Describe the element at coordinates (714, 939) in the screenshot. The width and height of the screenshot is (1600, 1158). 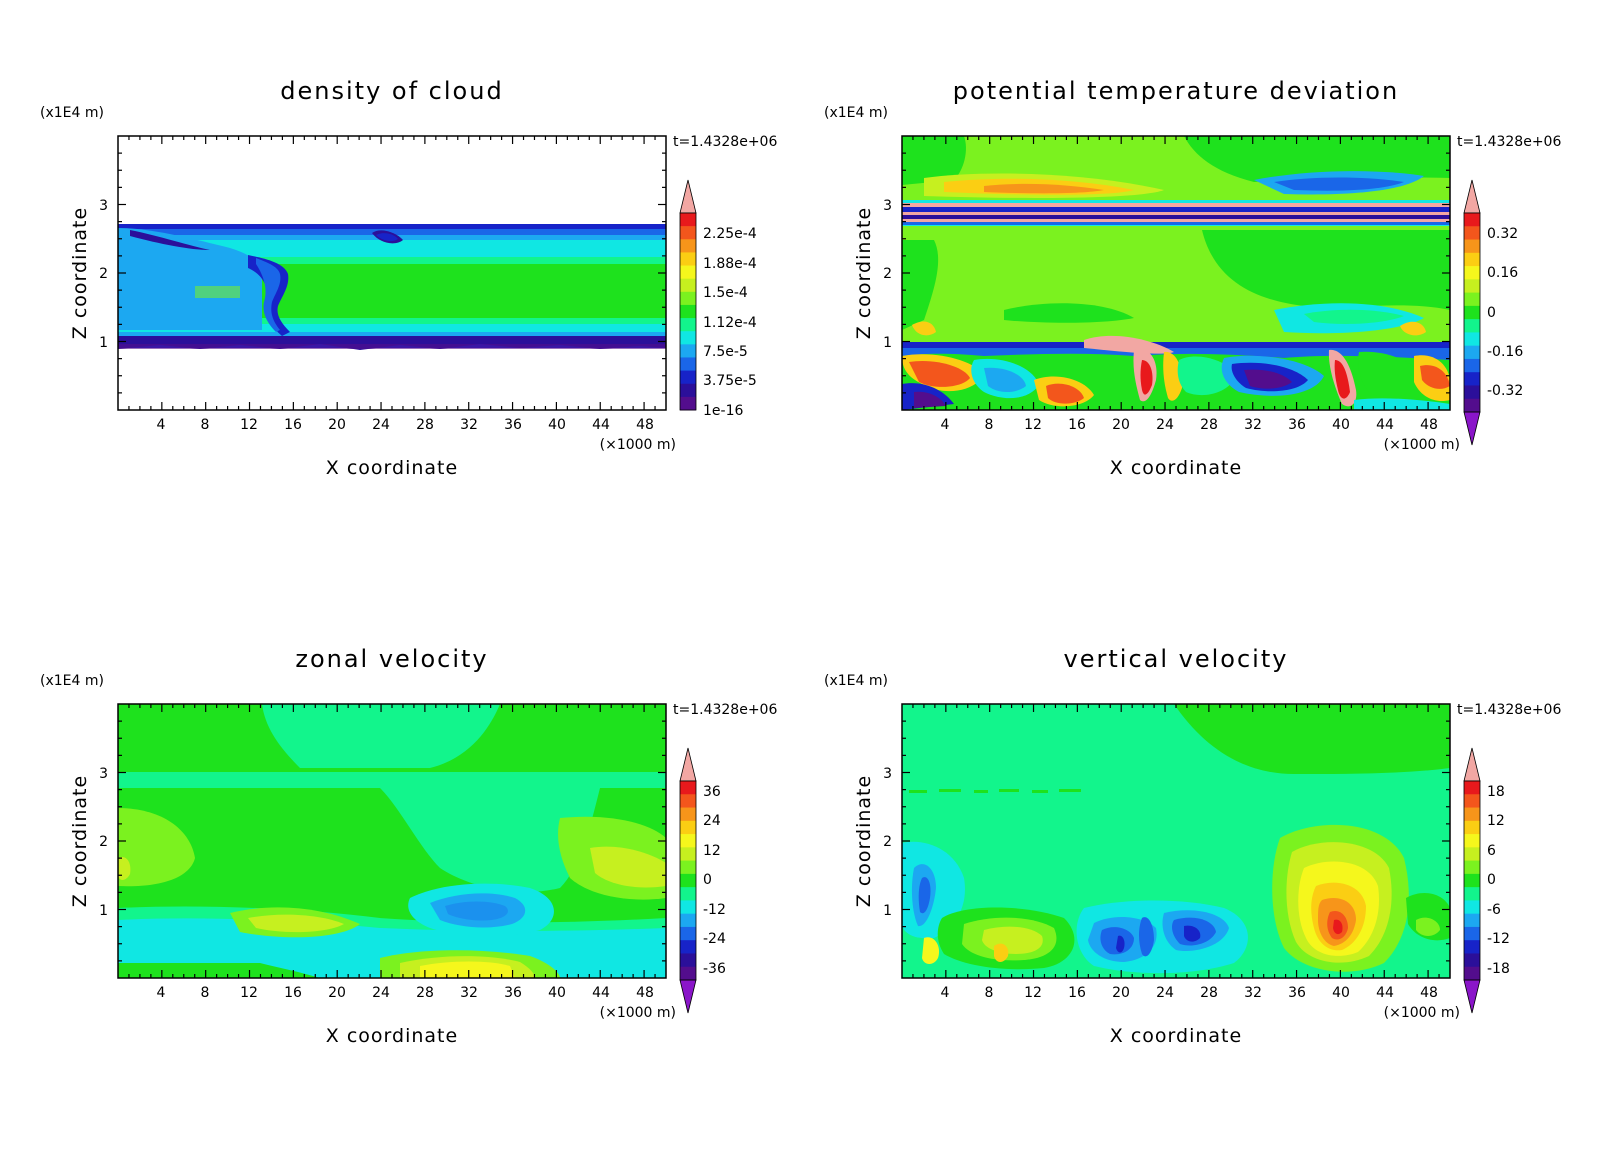
I see `colorbar-label: -24` at that location.